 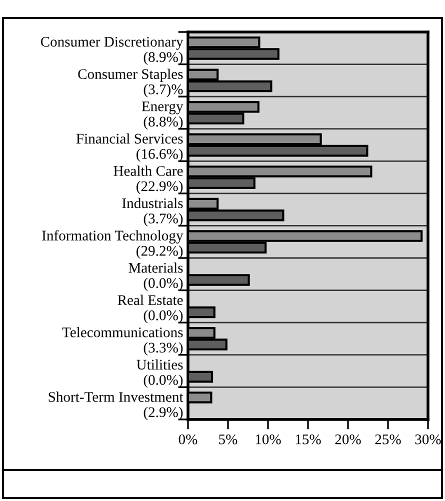 What do you see at coordinates (148, 180) in the screenshot?
I see `y-tick-label: Health Care (22.9%)` at bounding box center [148, 180].